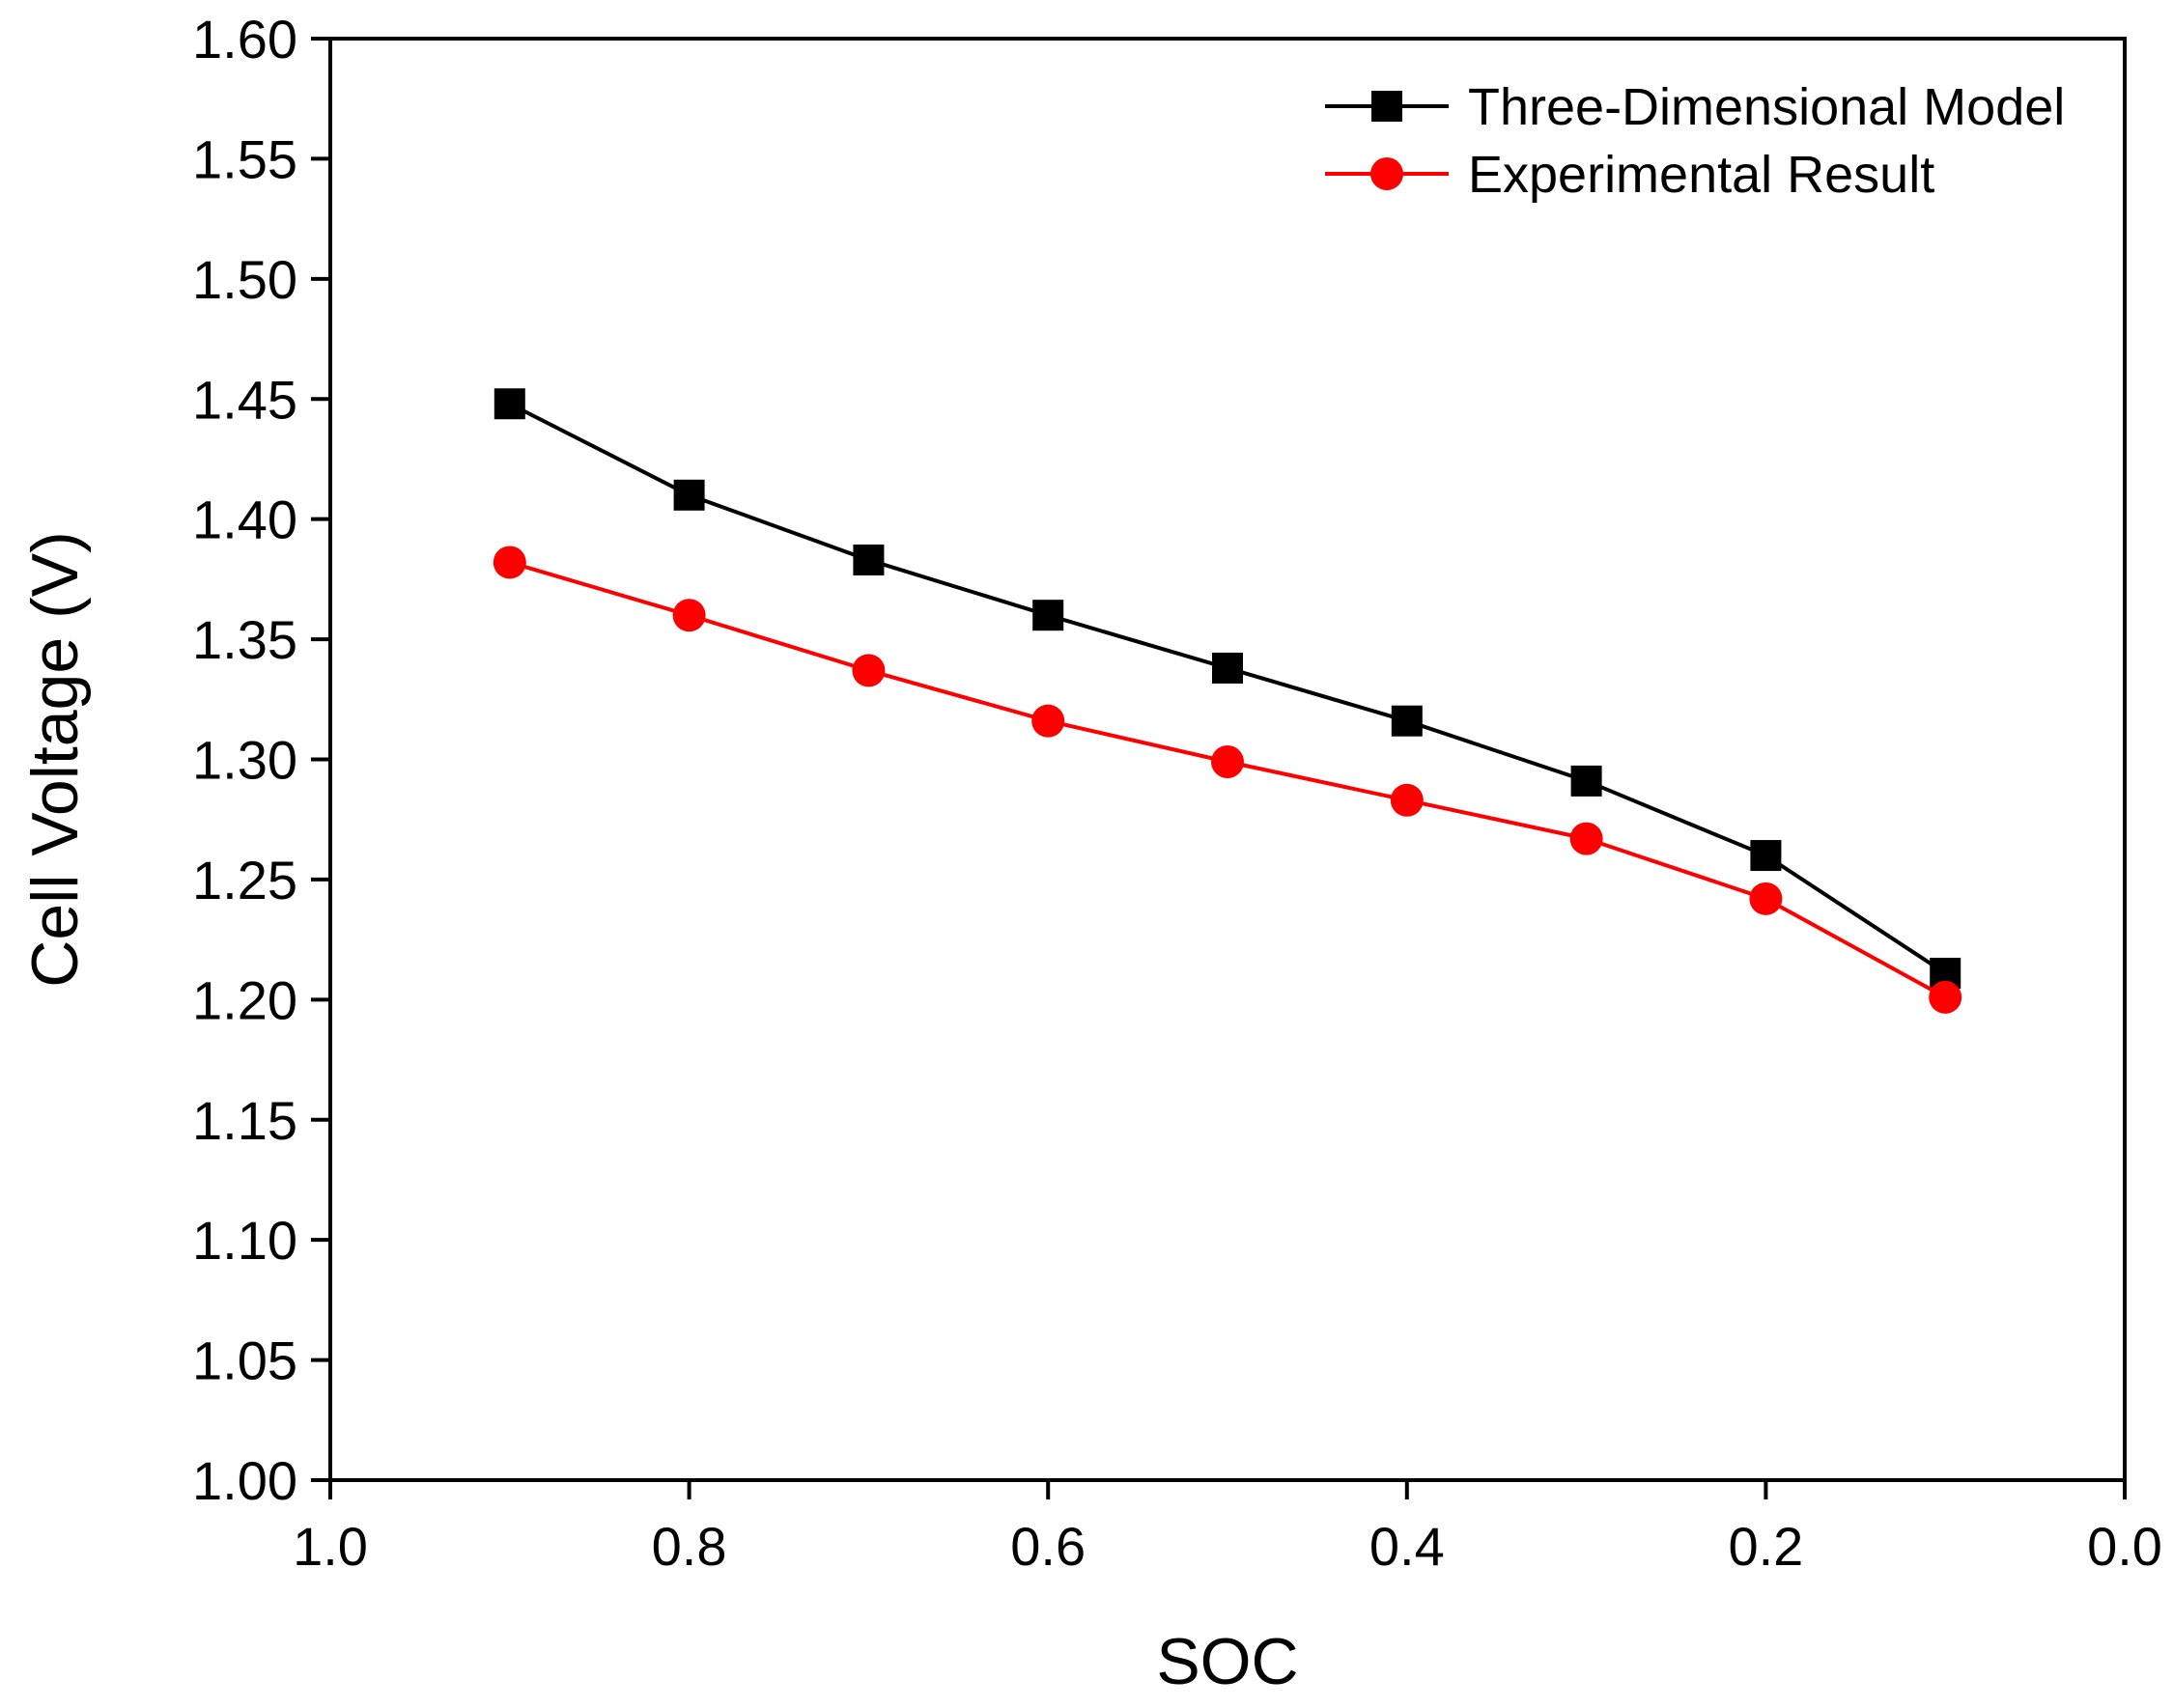  I want to click on legend-item-three-dimensional-model: Three-Dimensional Model, so click(1695, 107).